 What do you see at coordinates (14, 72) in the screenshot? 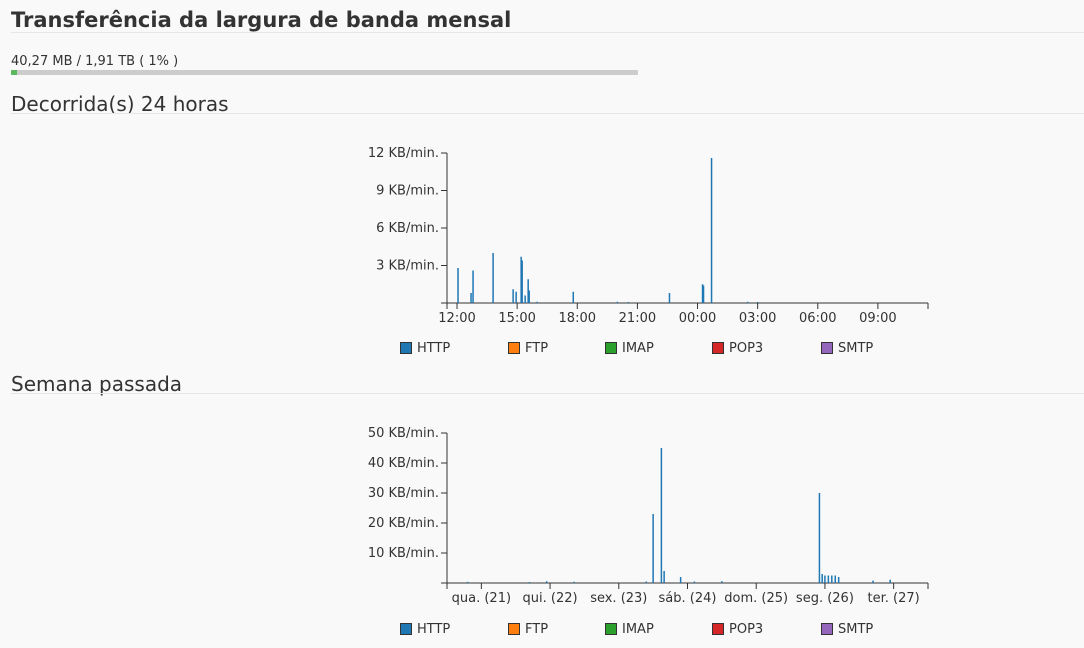
I see `bandwidth-usage-fill` at bounding box center [14, 72].